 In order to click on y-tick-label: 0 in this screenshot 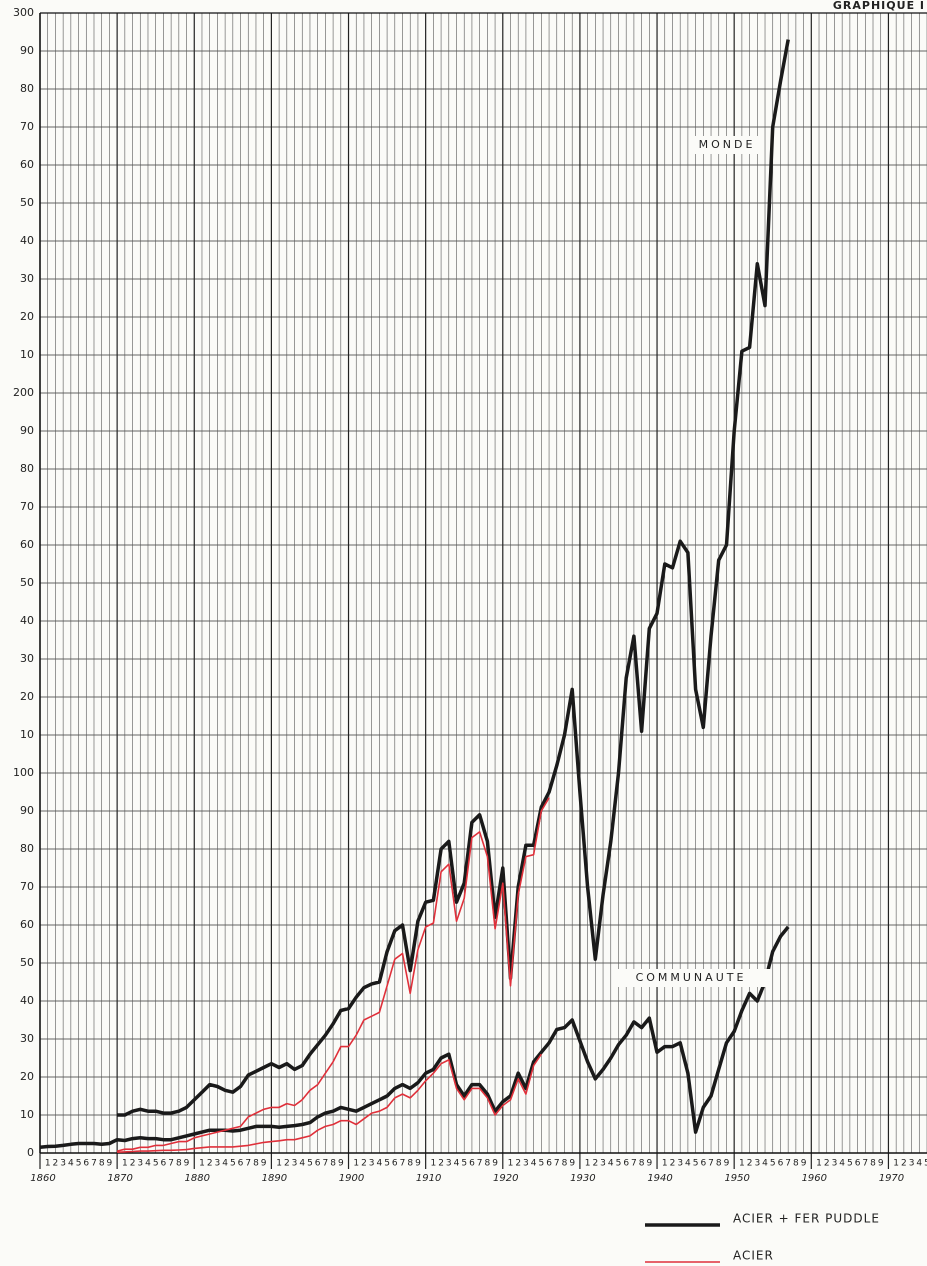, I will do `click(30, 1152)`.